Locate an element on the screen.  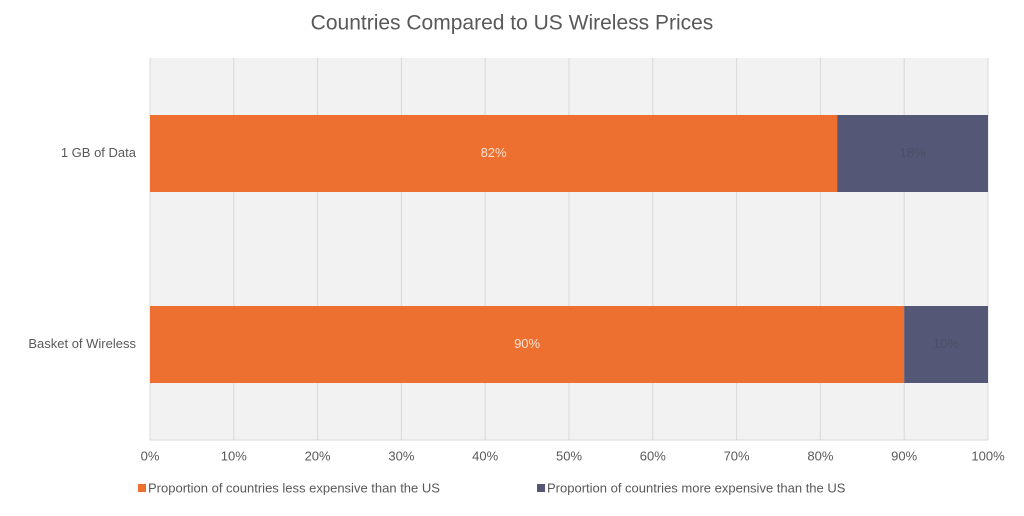
x-tick-label: 80% is located at coordinates (820, 455).